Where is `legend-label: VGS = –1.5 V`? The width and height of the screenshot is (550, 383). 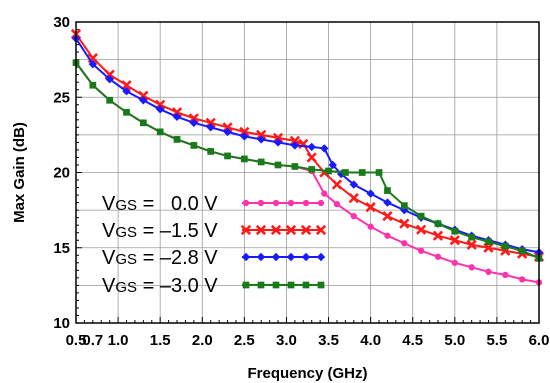
legend-label: VGS = –1.5 V is located at coordinates (160, 231).